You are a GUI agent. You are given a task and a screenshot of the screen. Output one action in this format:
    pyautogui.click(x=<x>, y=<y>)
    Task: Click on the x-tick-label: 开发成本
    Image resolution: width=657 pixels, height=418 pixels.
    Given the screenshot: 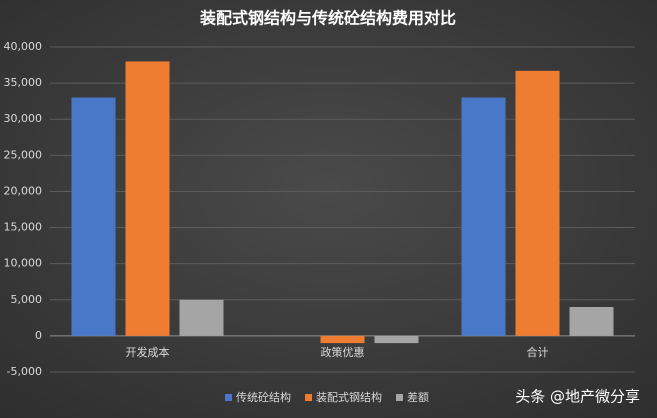 What is the action you would take?
    pyautogui.click(x=148, y=352)
    